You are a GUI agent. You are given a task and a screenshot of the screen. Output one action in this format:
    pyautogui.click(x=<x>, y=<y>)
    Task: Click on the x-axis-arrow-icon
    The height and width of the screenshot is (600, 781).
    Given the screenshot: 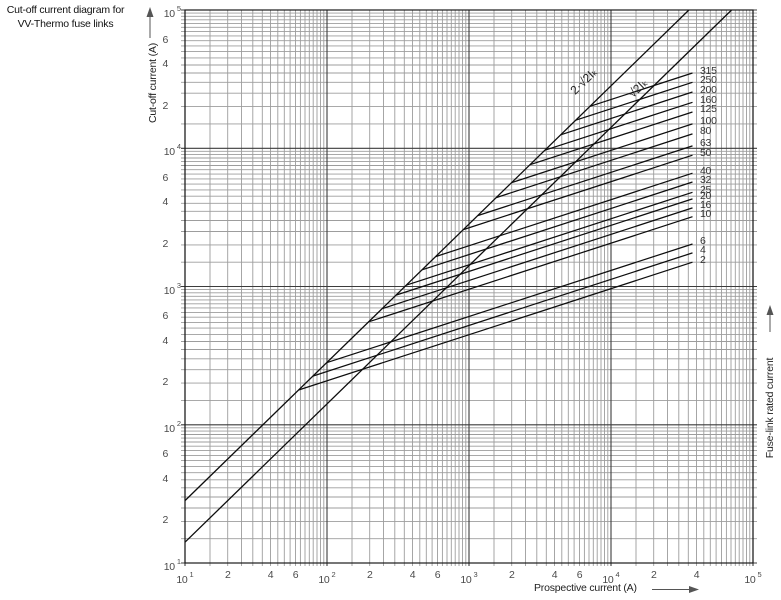 What is the action you would take?
    pyautogui.click(x=694, y=589)
    